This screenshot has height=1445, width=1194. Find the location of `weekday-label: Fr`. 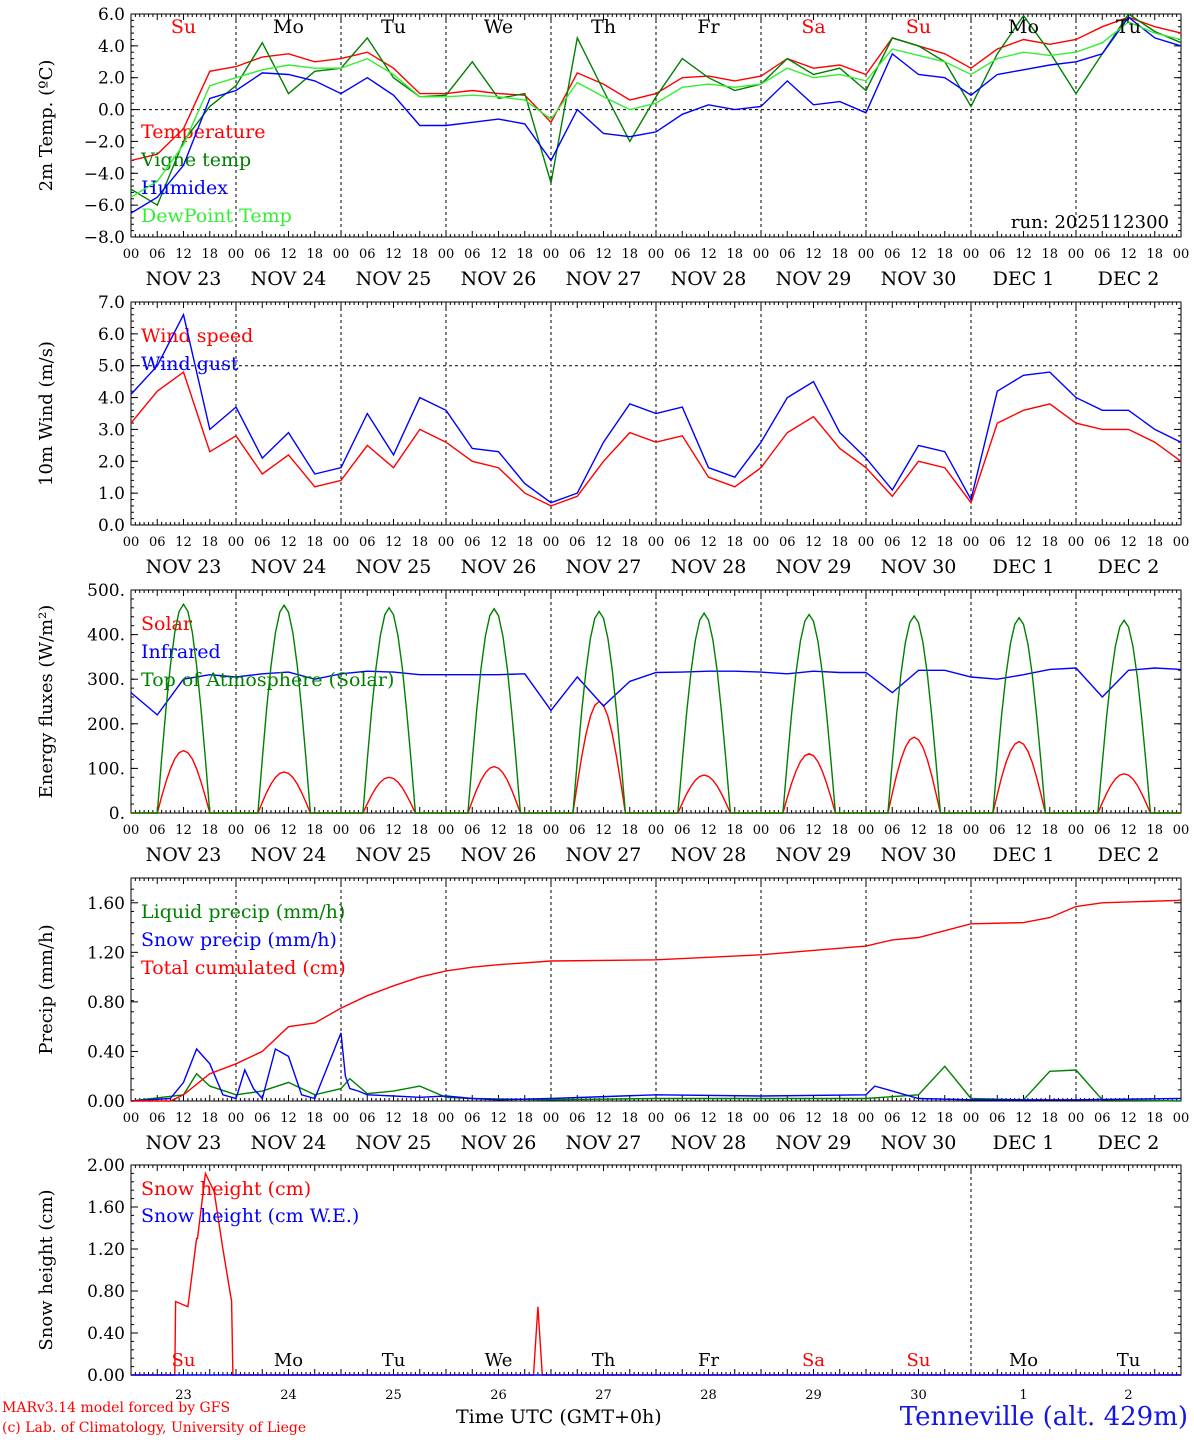

weekday-label: Fr is located at coordinates (708, 1360).